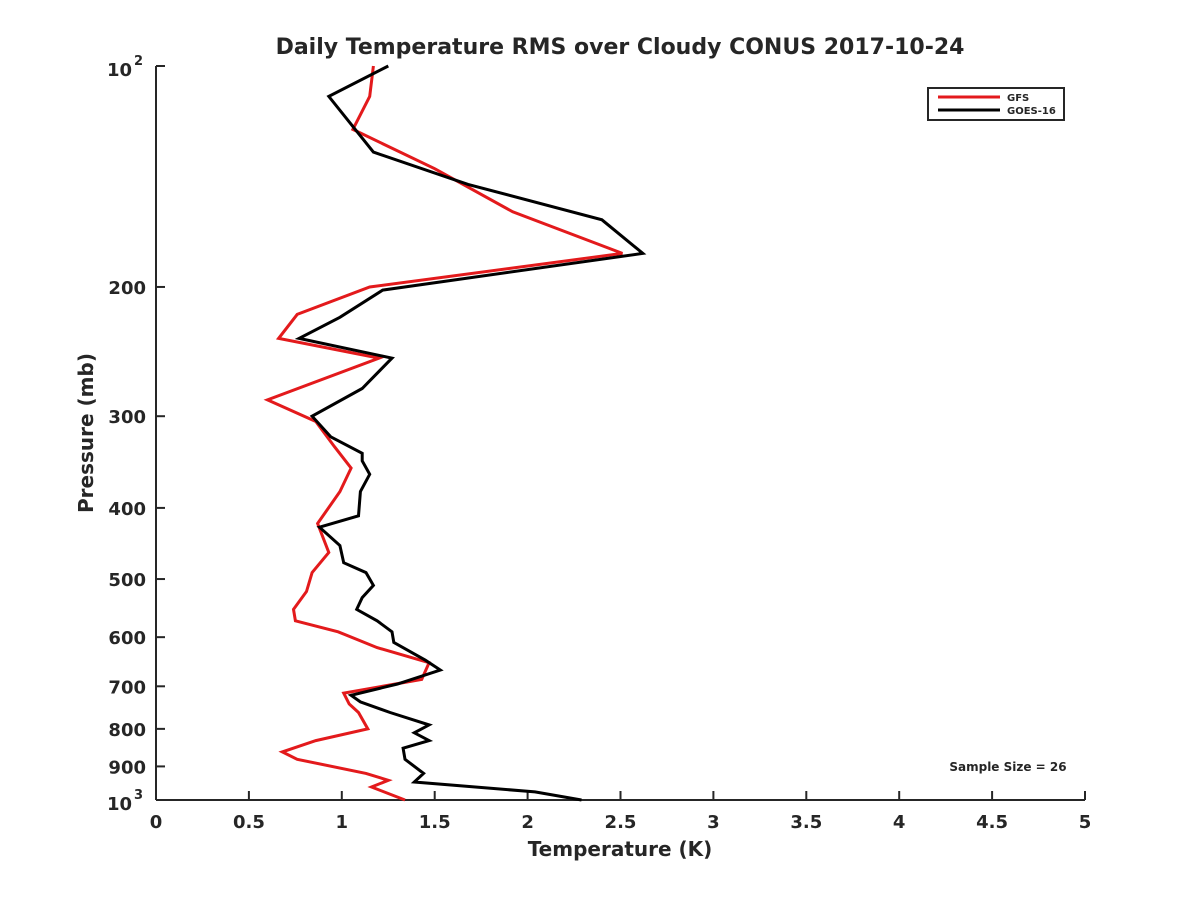  Describe the element at coordinates (138, 795) in the screenshot. I see `y-tick-exponent: 3` at that location.